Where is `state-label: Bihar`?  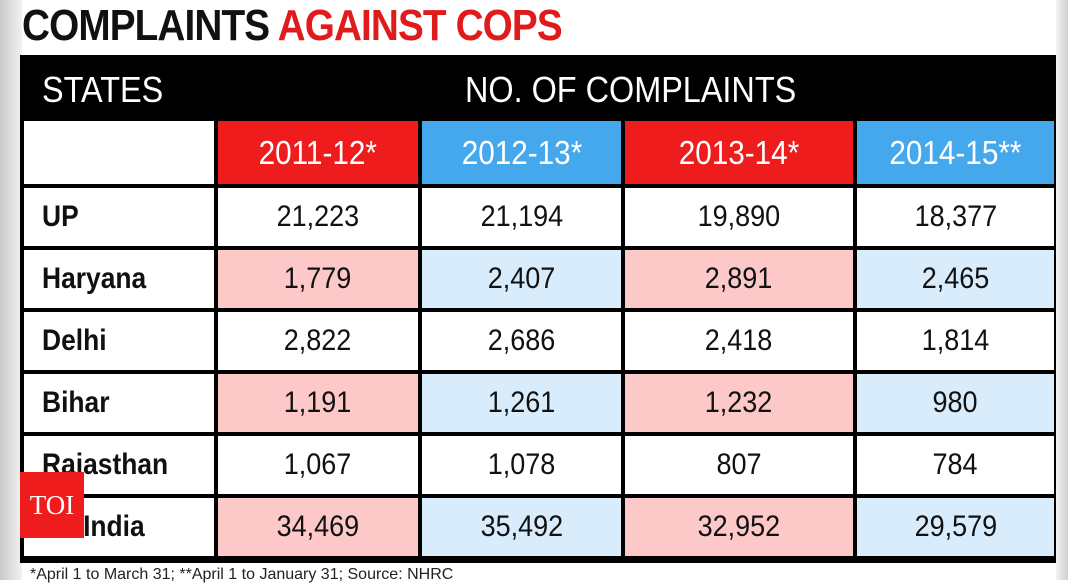 state-label: Bihar is located at coordinates (76, 402).